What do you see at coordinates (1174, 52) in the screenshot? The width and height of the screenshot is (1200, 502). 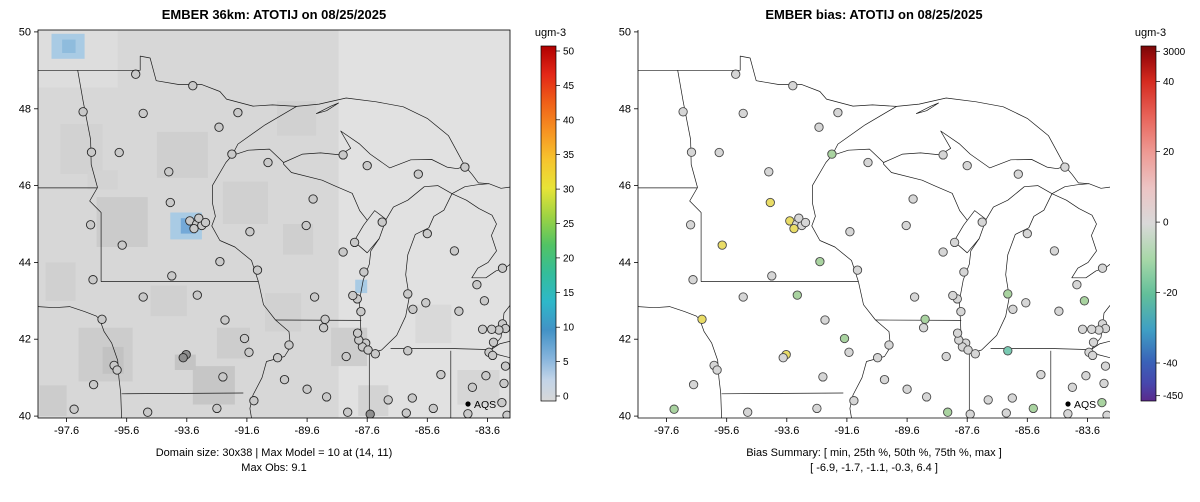 I see `colorbar-tick-label: 3000` at bounding box center [1174, 52].